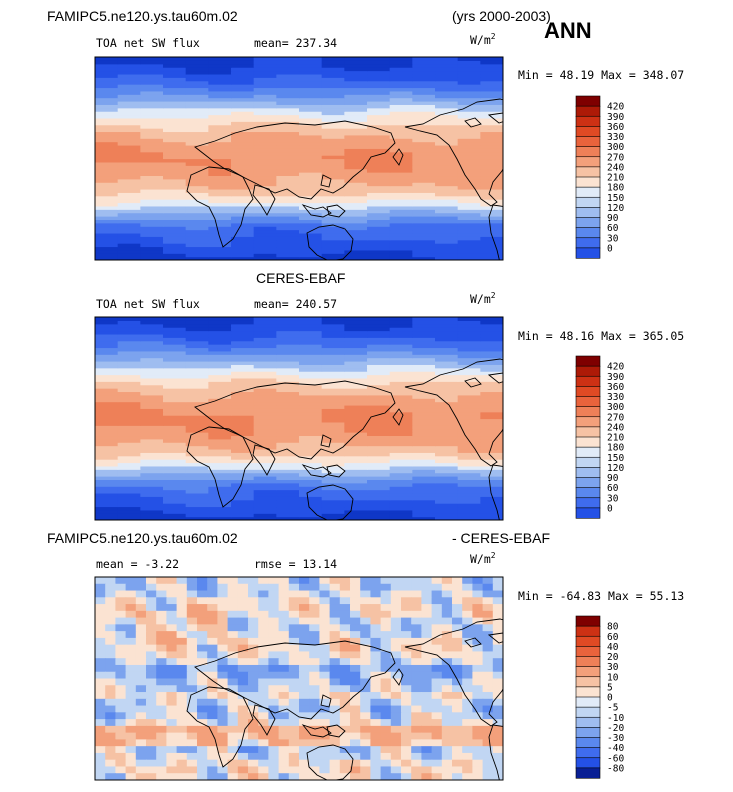 The width and height of the screenshot is (733, 792). I want to click on colorbar-tick-label: 180, so click(615, 448).